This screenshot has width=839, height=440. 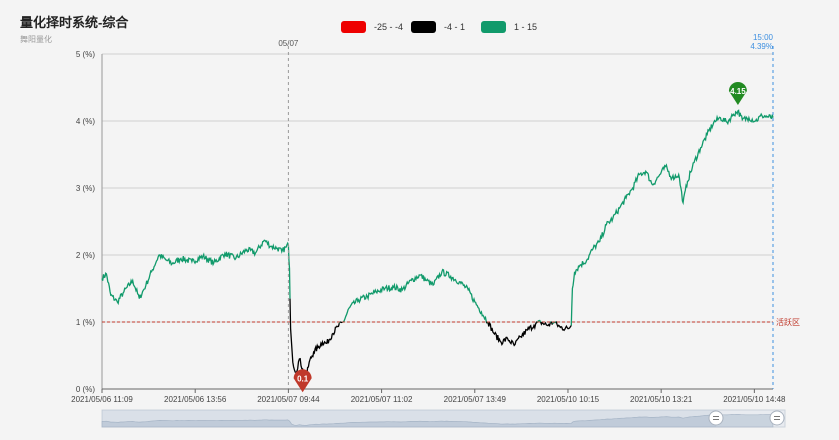 I want to click on vertical-marker-label-0: 05/07, so click(x=288, y=43).